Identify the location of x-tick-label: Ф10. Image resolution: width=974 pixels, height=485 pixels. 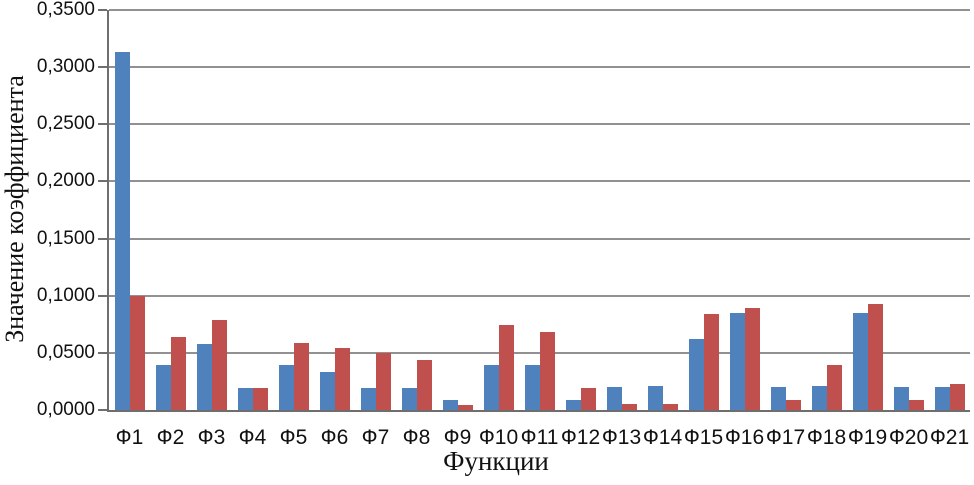
(498, 437).